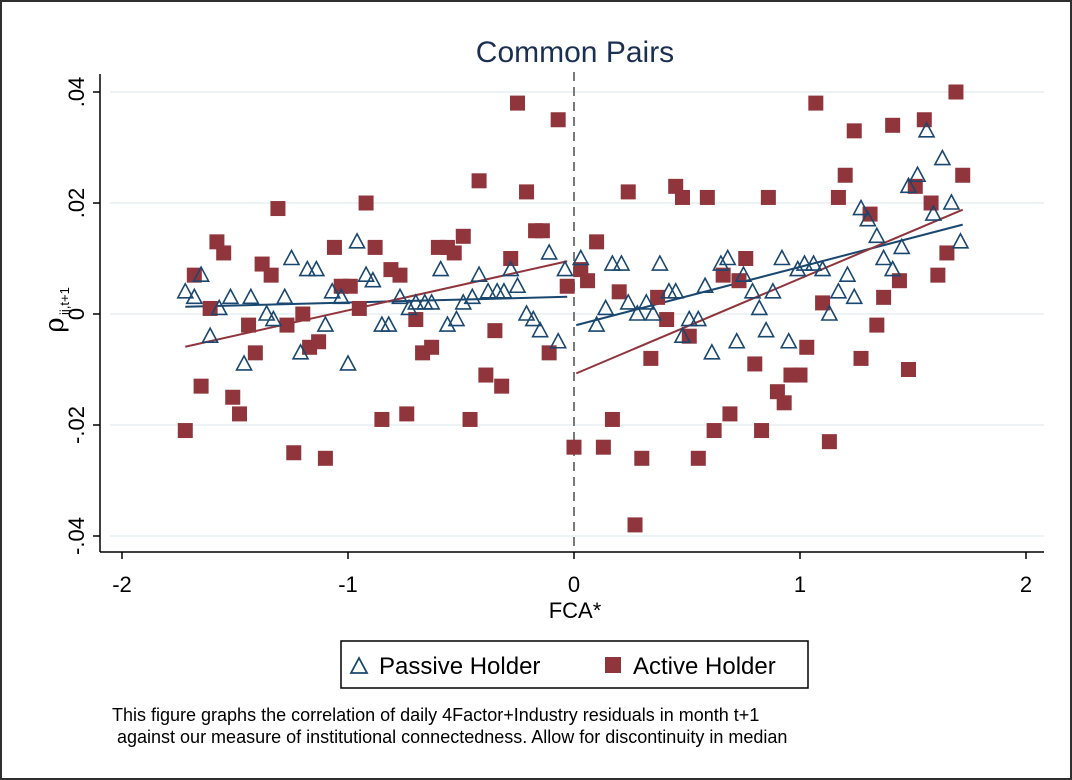 The height and width of the screenshot is (780, 1072). Describe the element at coordinates (359, 665) in the screenshot. I see `legend-triangle-icon` at that location.